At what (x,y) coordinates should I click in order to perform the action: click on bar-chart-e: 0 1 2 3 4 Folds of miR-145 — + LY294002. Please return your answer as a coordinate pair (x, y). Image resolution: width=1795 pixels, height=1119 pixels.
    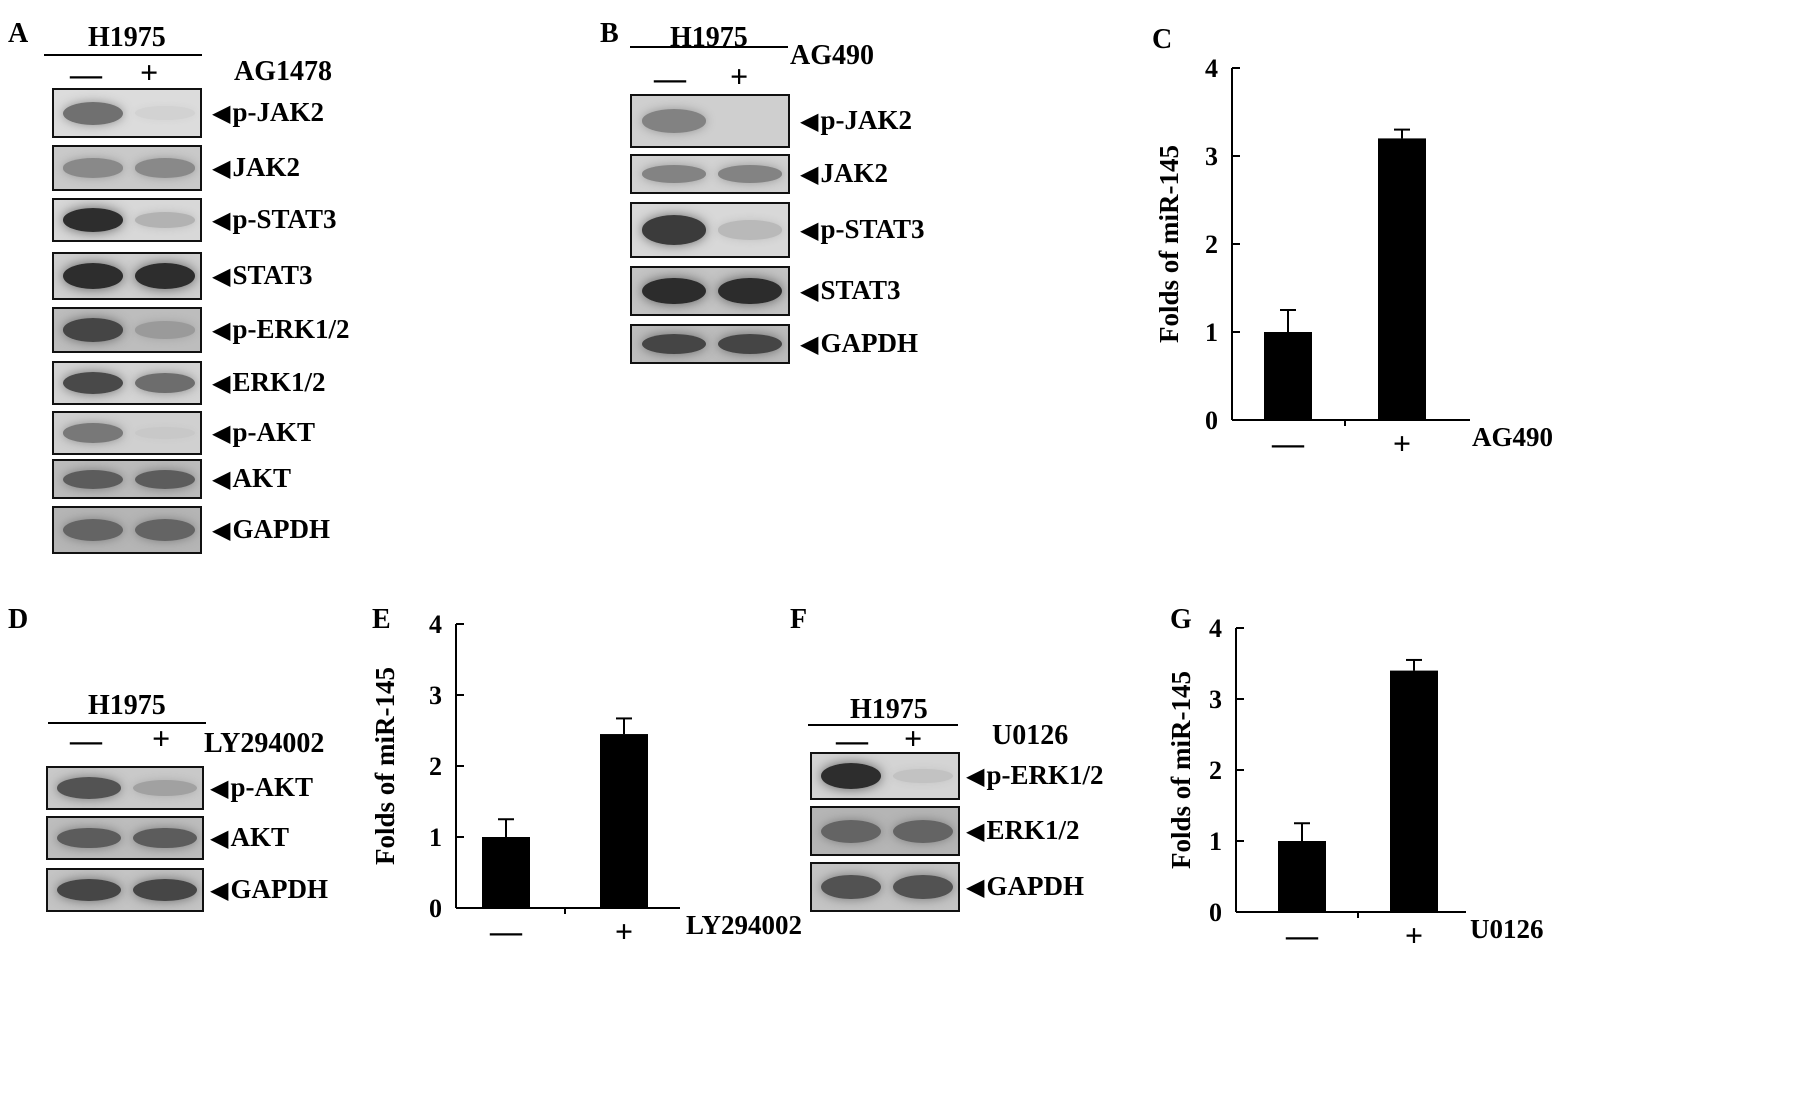
    Looking at the image, I should click on (586, 779).